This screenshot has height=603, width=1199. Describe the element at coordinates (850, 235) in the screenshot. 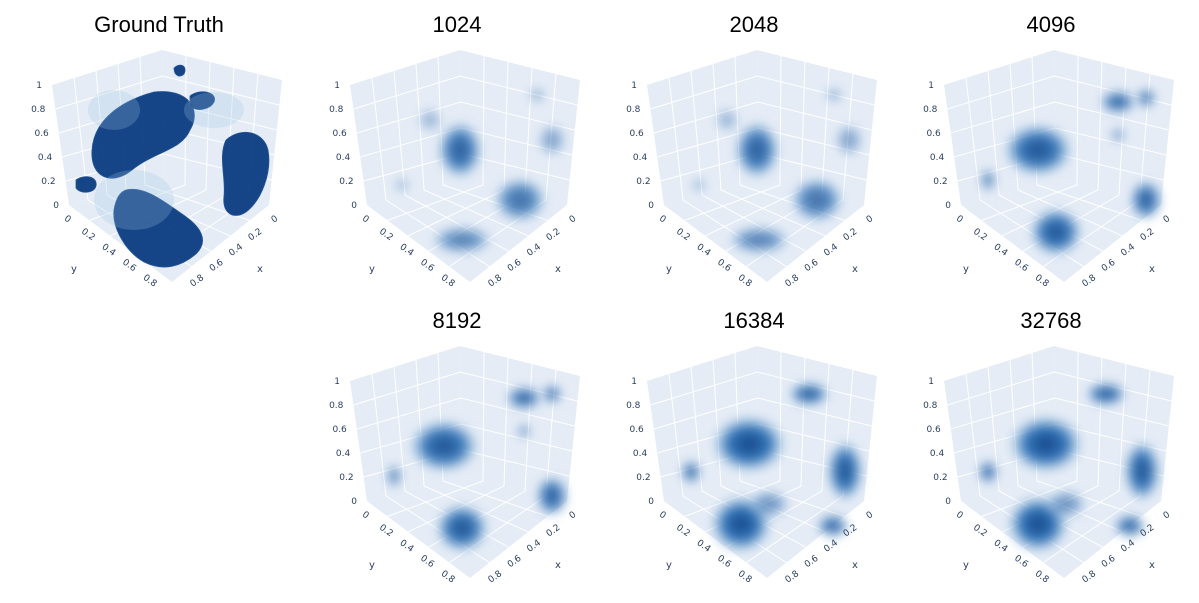

I see `x-tick-label: 0.2` at that location.